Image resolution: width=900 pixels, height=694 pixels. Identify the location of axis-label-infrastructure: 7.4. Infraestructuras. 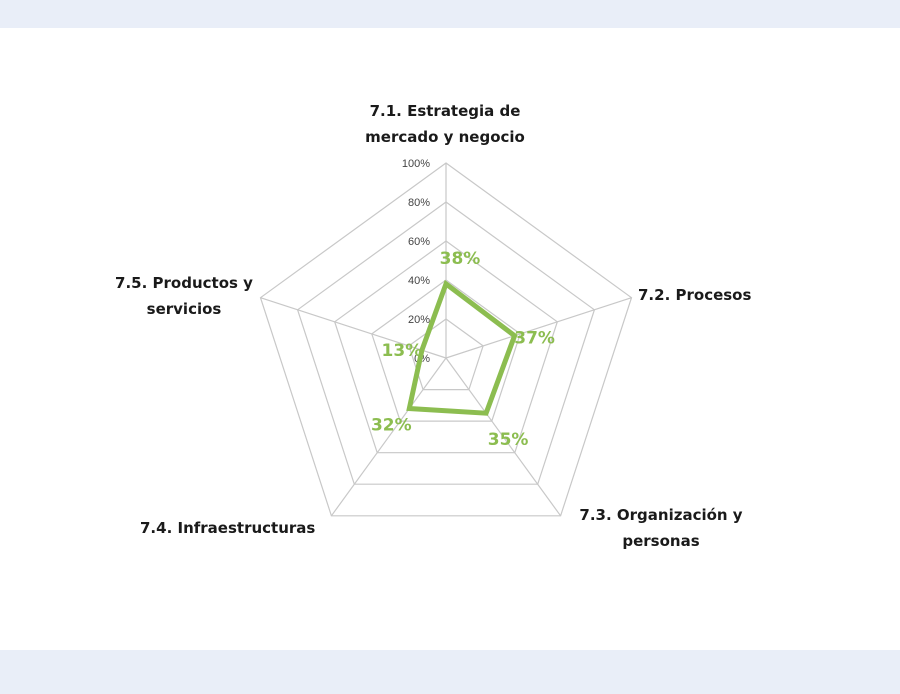
(227, 528).